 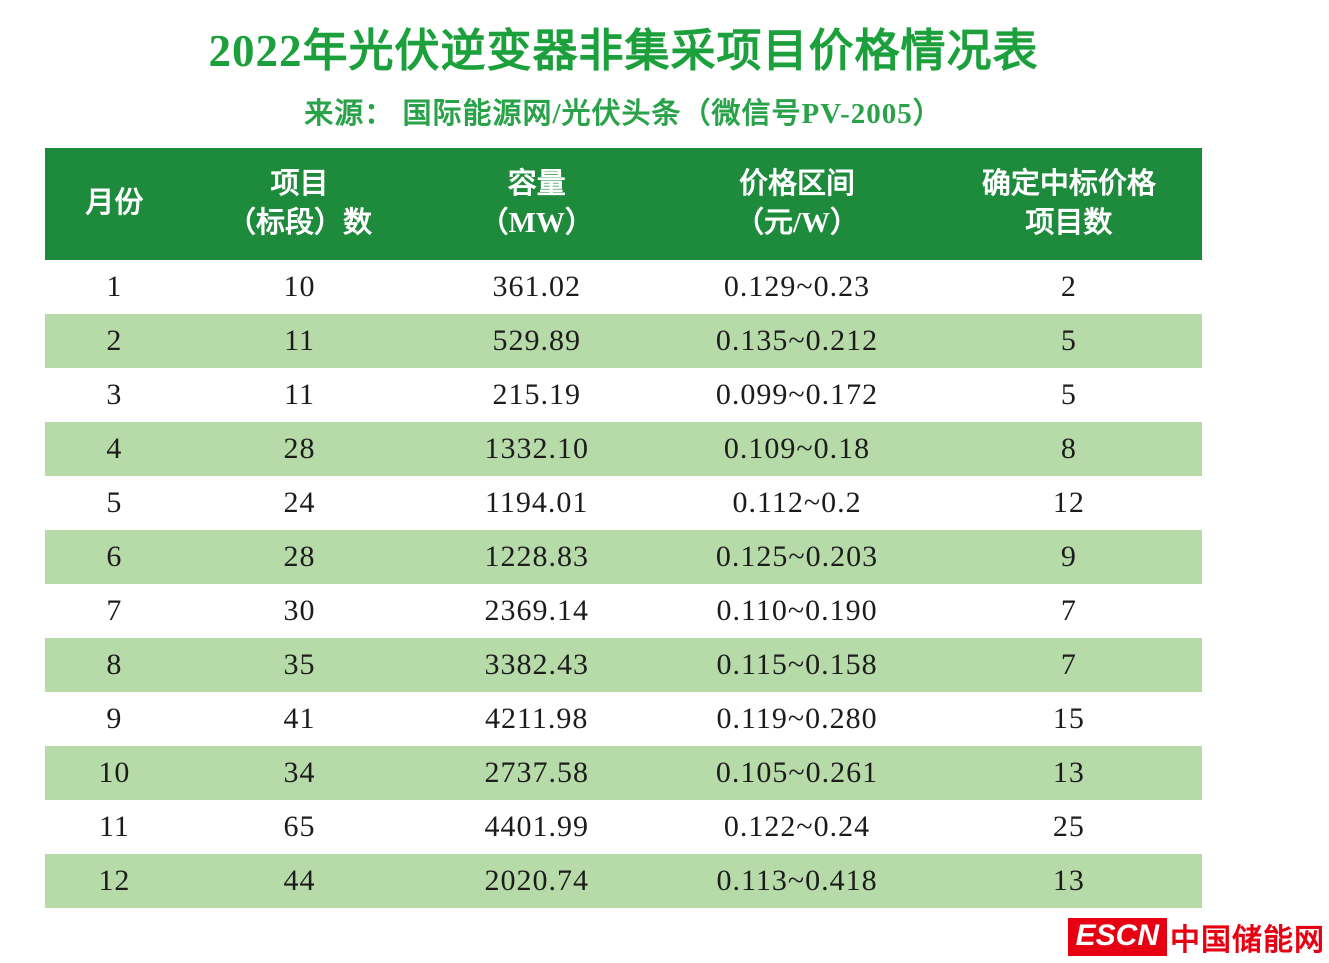 What do you see at coordinates (536, 286) in the screenshot?
I see `cell-capacity: 361.02` at bounding box center [536, 286].